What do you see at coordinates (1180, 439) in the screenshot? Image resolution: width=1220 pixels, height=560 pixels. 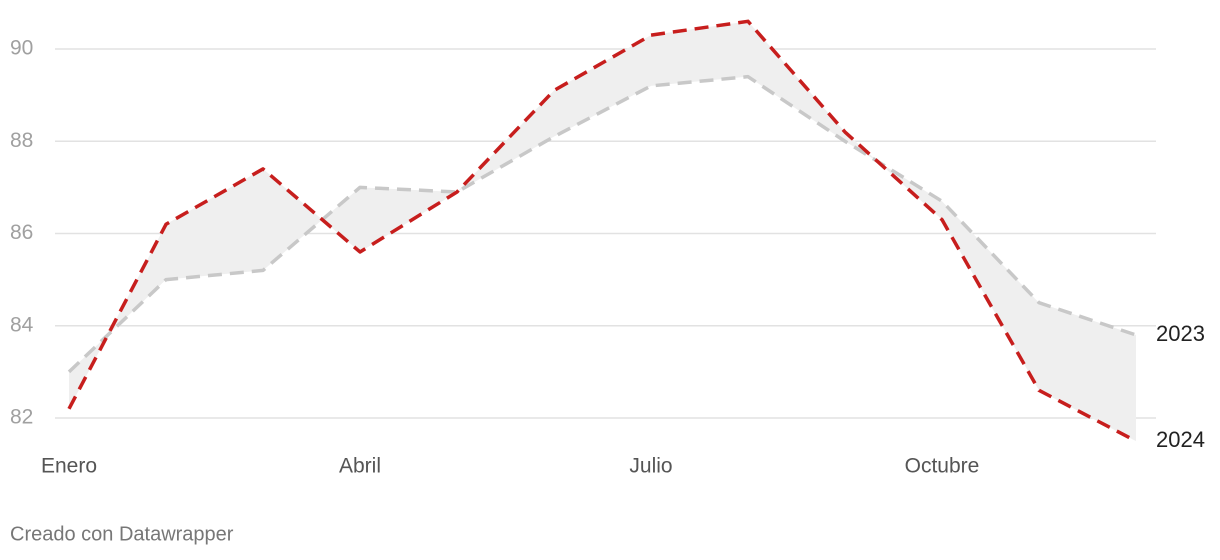 I see `series-label: 2024` at bounding box center [1180, 439].